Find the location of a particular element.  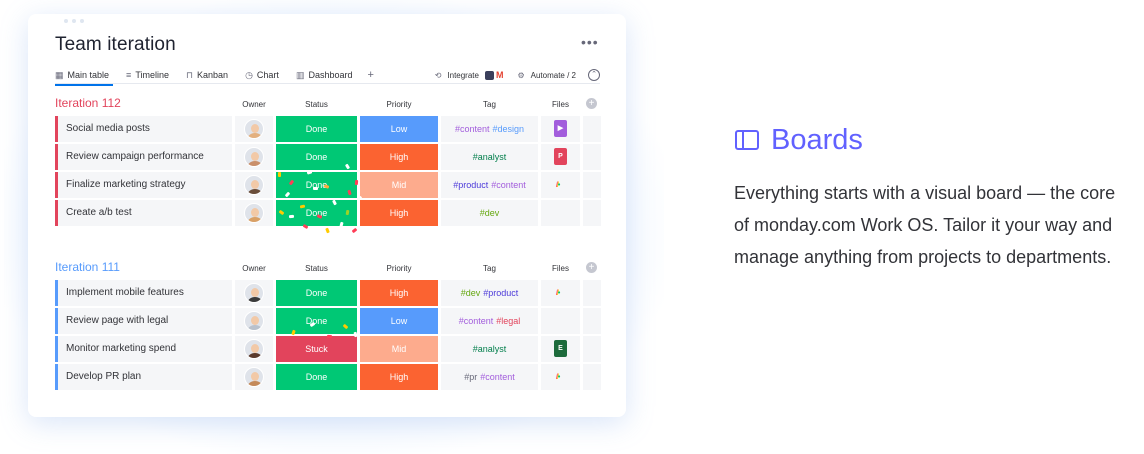

more-options-button: ••• is located at coordinates (590, 42).